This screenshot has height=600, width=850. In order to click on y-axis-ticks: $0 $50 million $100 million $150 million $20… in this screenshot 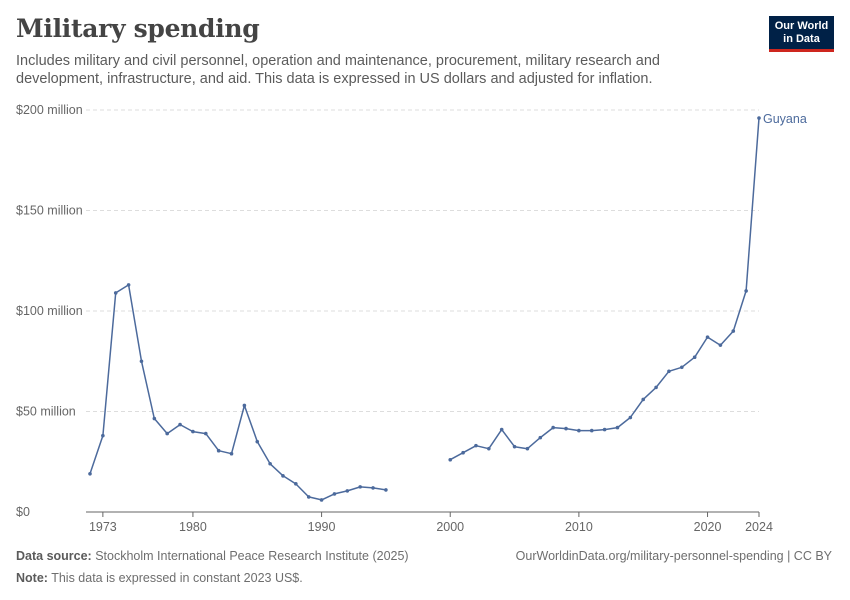, I will do `click(49, 311)`.